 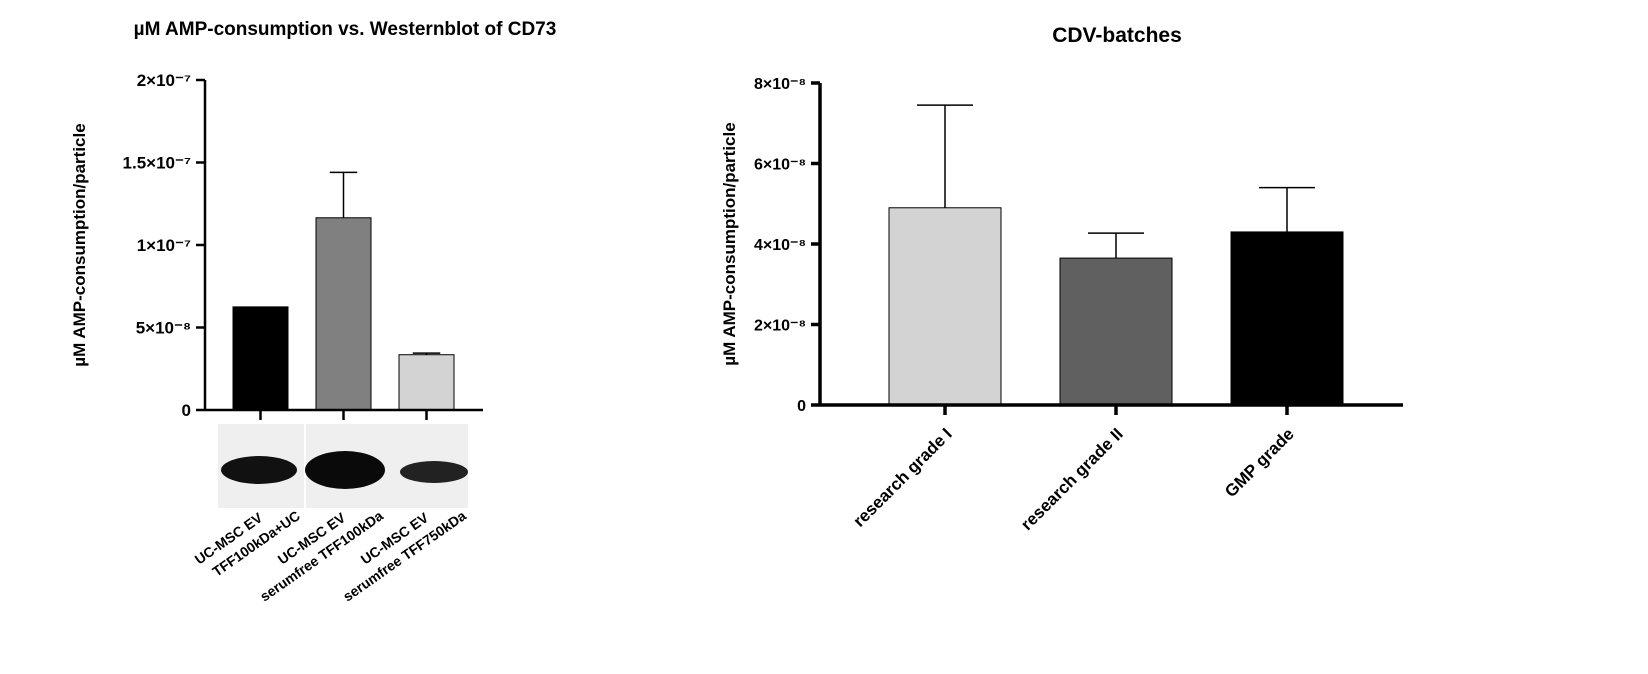 I want to click on y-tick-label: 2×10⁻⁷, so click(x=164, y=80).